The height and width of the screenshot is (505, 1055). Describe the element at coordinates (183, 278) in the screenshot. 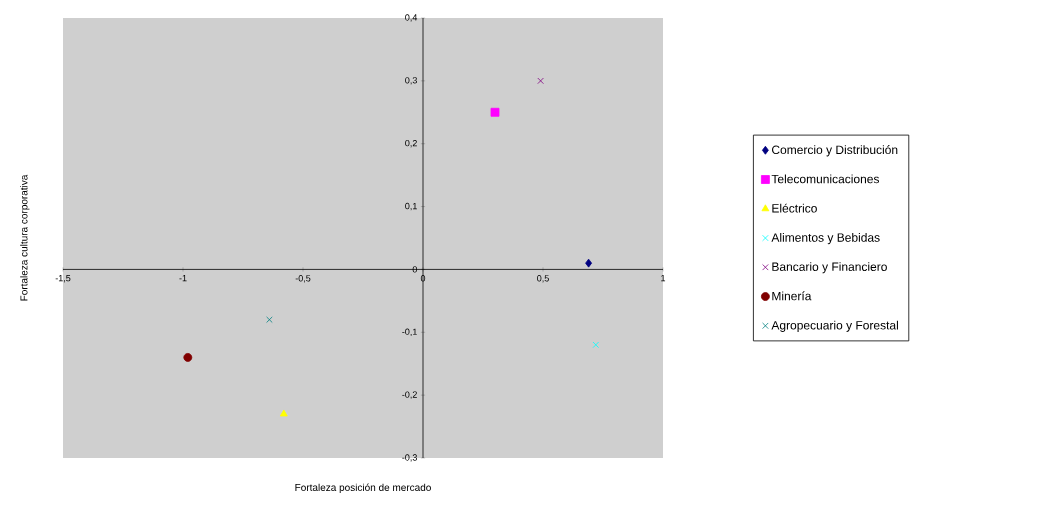

I see `x-tick-label: -1` at that location.